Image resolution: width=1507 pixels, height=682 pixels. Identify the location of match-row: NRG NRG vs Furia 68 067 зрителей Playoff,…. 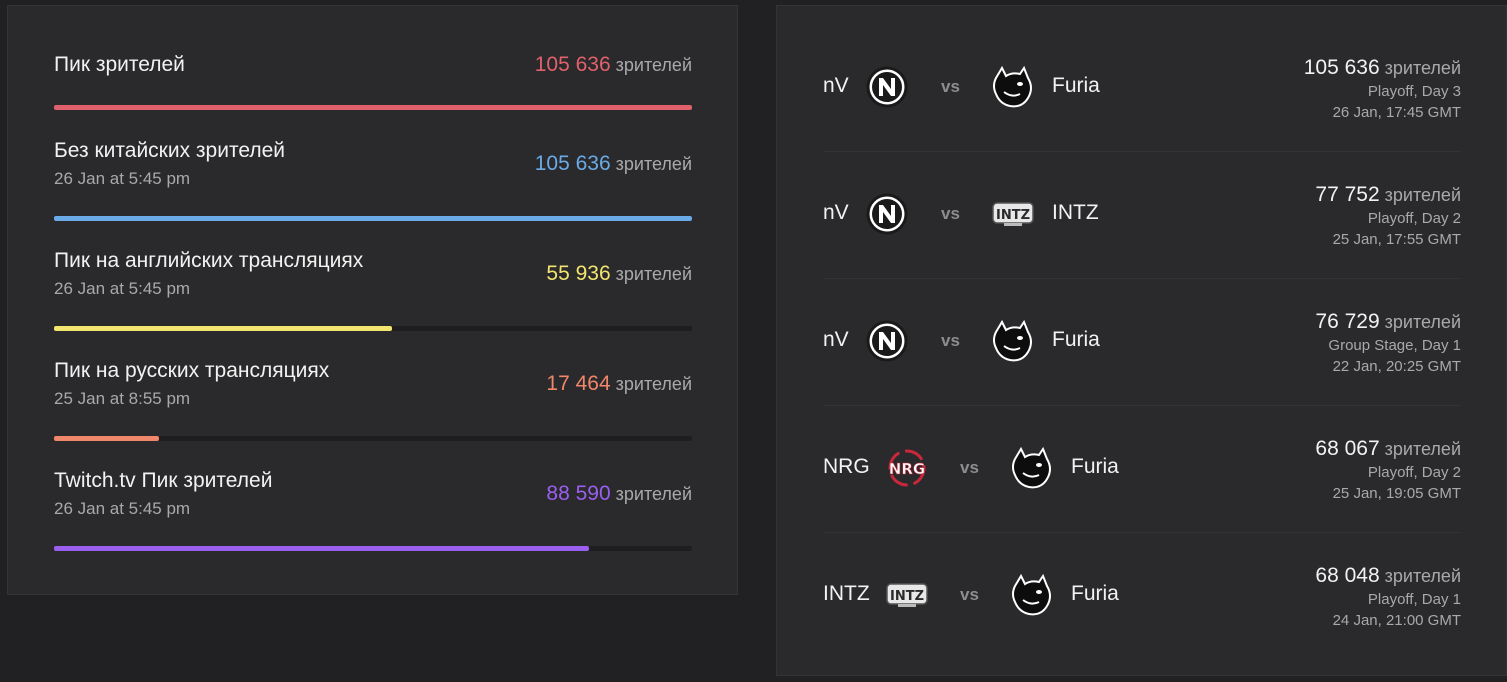
(1142, 468).